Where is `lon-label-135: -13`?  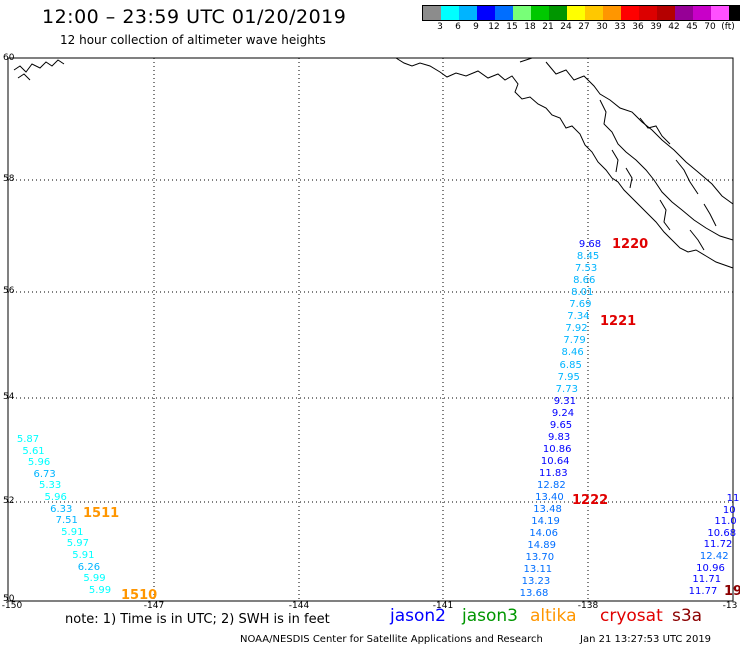
lon-label-135: -13 is located at coordinates (730, 606).